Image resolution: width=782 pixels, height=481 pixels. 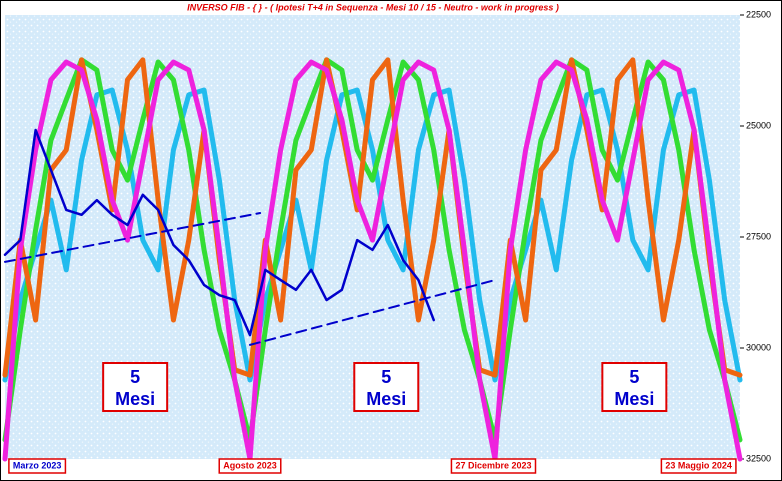 I want to click on date-label: Marzo 2023, so click(x=37, y=465).